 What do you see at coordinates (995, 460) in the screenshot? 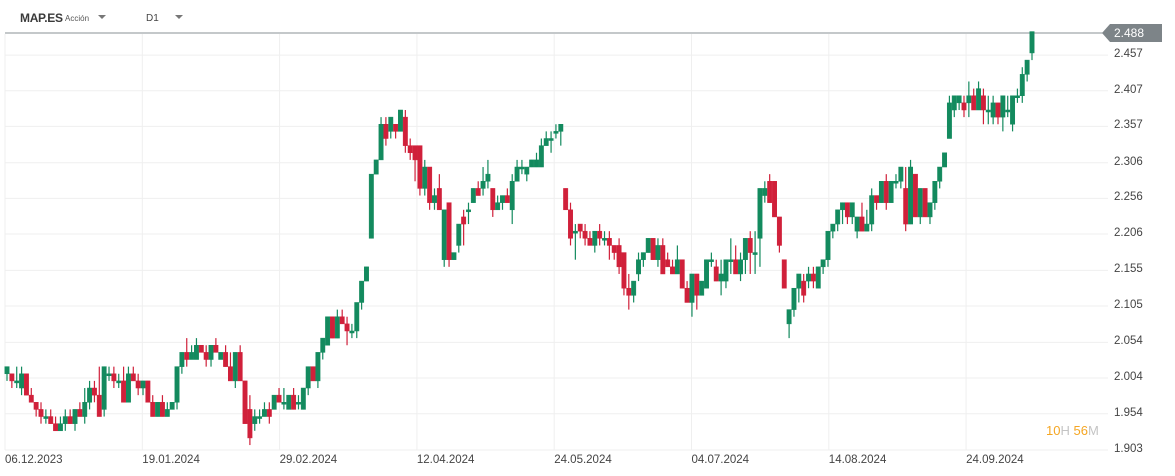
I see `x-tick-label: 24.09.2024` at bounding box center [995, 460].